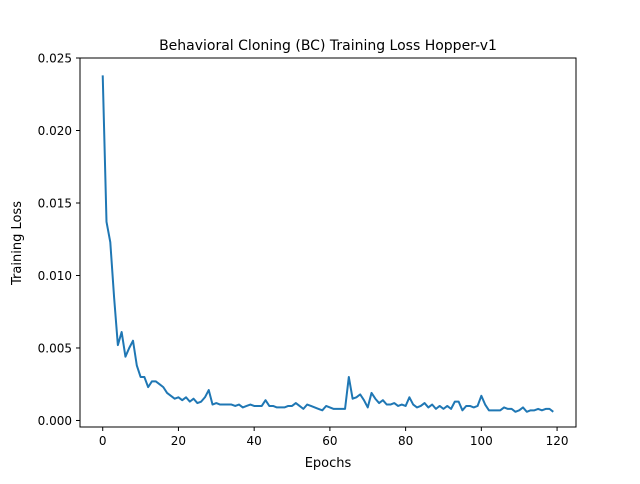 The height and width of the screenshot is (484, 640). I want to click on x-tick-label: 80, so click(405, 441).